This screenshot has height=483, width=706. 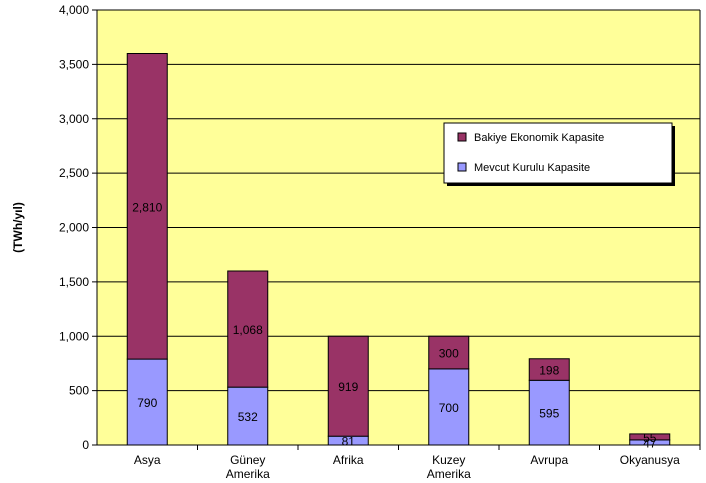 I want to click on category-label-line: Okyanusya, so click(x=650, y=460).